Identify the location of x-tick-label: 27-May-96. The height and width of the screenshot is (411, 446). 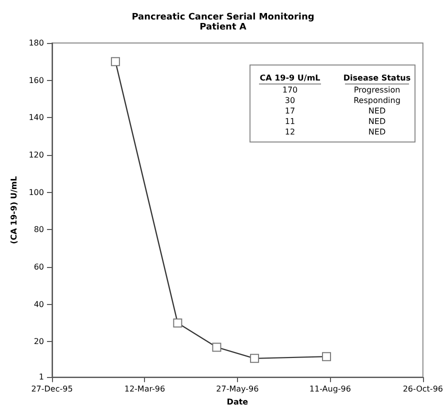
(237, 389).